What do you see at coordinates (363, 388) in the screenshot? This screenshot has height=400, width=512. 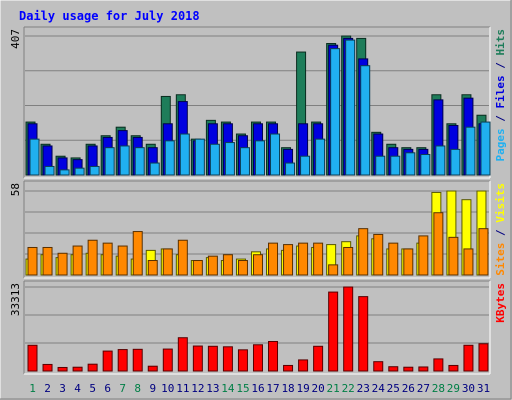 I see `day-label-23: 23` at bounding box center [363, 388].